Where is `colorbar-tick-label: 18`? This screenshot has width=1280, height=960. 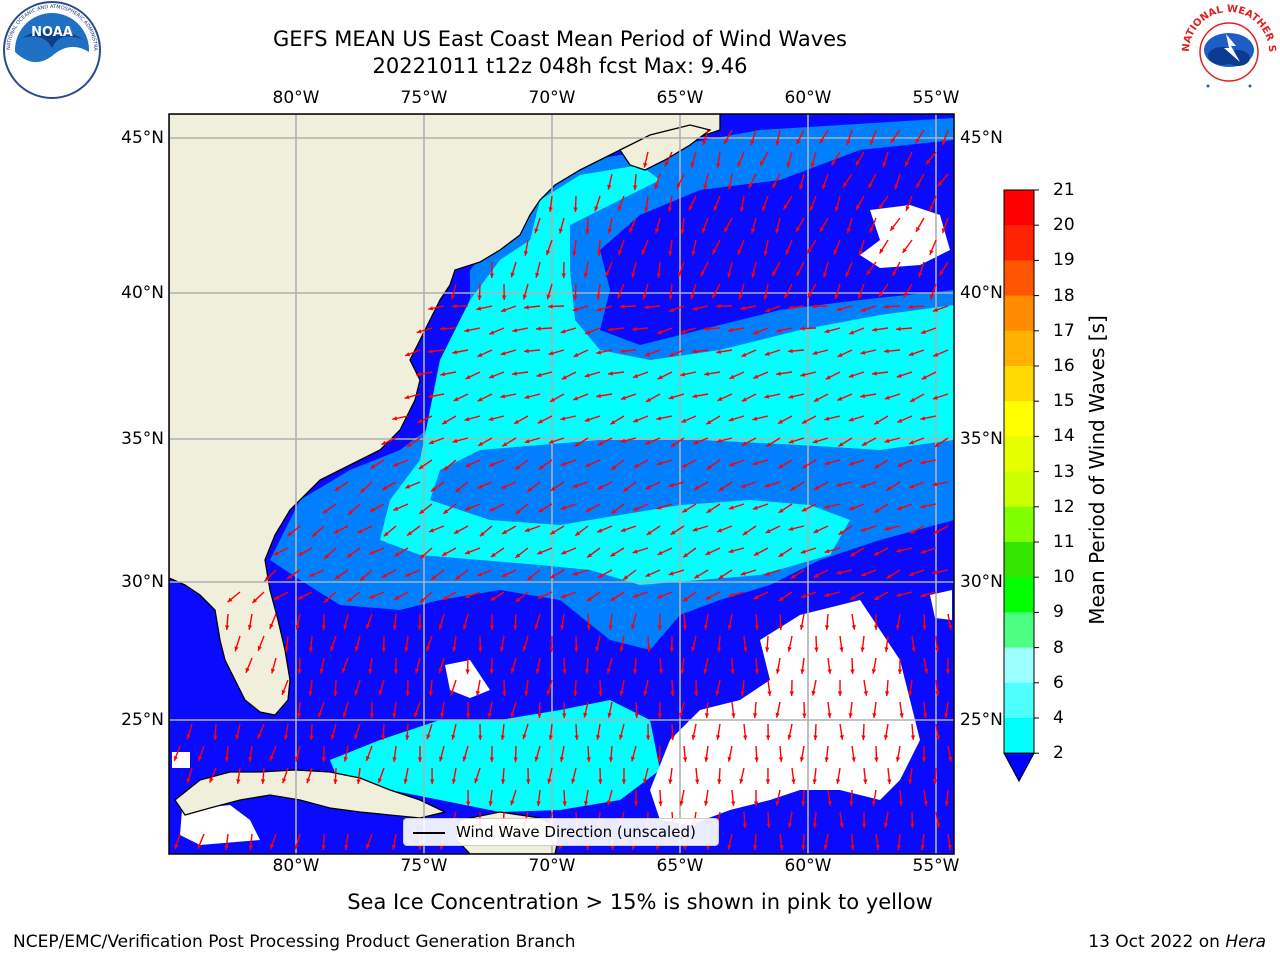
colorbar-tick-label: 18 is located at coordinates (1064, 295).